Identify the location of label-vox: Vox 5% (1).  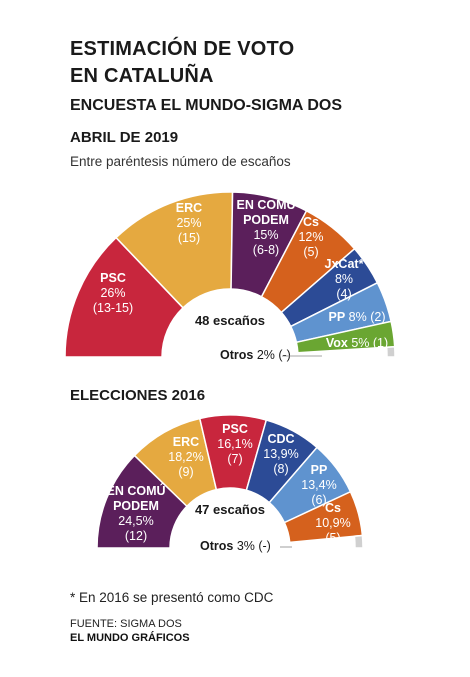
(357, 343).